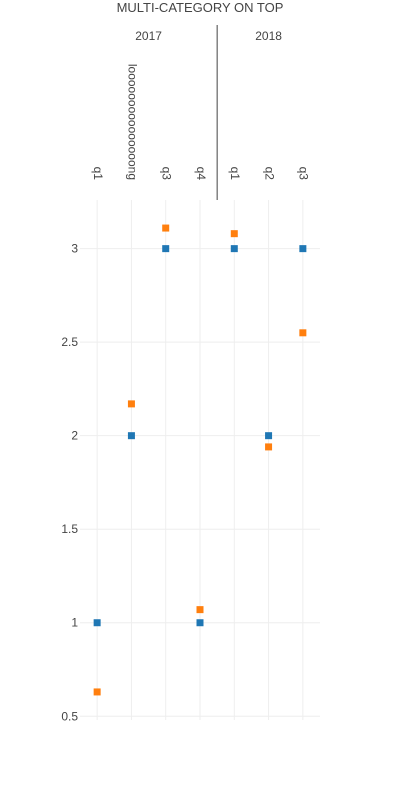  What do you see at coordinates (69, 716) in the screenshot?
I see `y-tick-label: 0.5` at bounding box center [69, 716].